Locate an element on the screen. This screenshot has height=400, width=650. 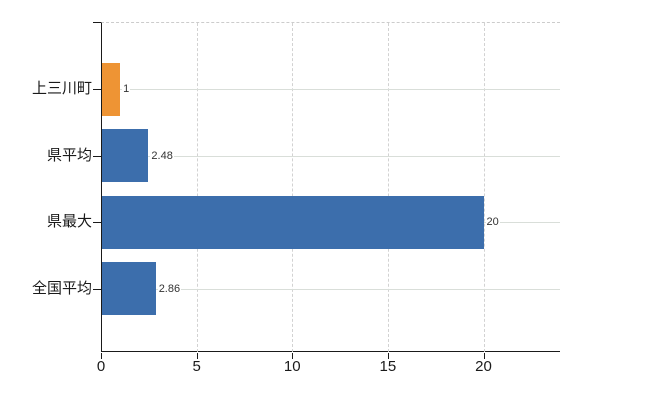
x-axis-tick-label: 10 is located at coordinates (292, 366).